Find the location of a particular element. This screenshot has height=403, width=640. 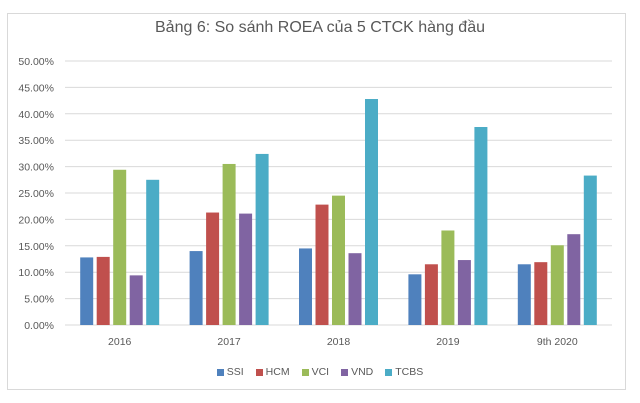

y-tick-label: 45.00% is located at coordinates (36, 88).